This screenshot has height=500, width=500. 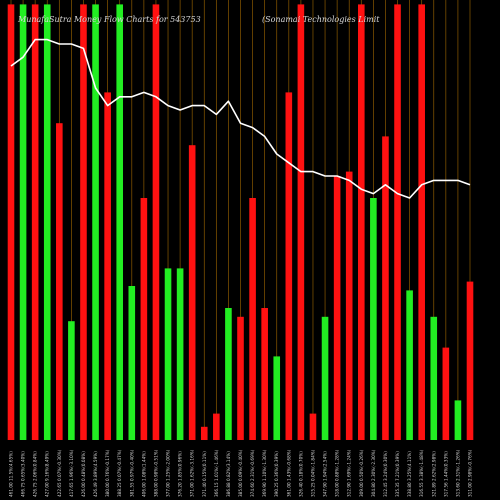 I want to click on x-tick-label: 406.00 1.08%(1.44%), so click(x=143, y=474).